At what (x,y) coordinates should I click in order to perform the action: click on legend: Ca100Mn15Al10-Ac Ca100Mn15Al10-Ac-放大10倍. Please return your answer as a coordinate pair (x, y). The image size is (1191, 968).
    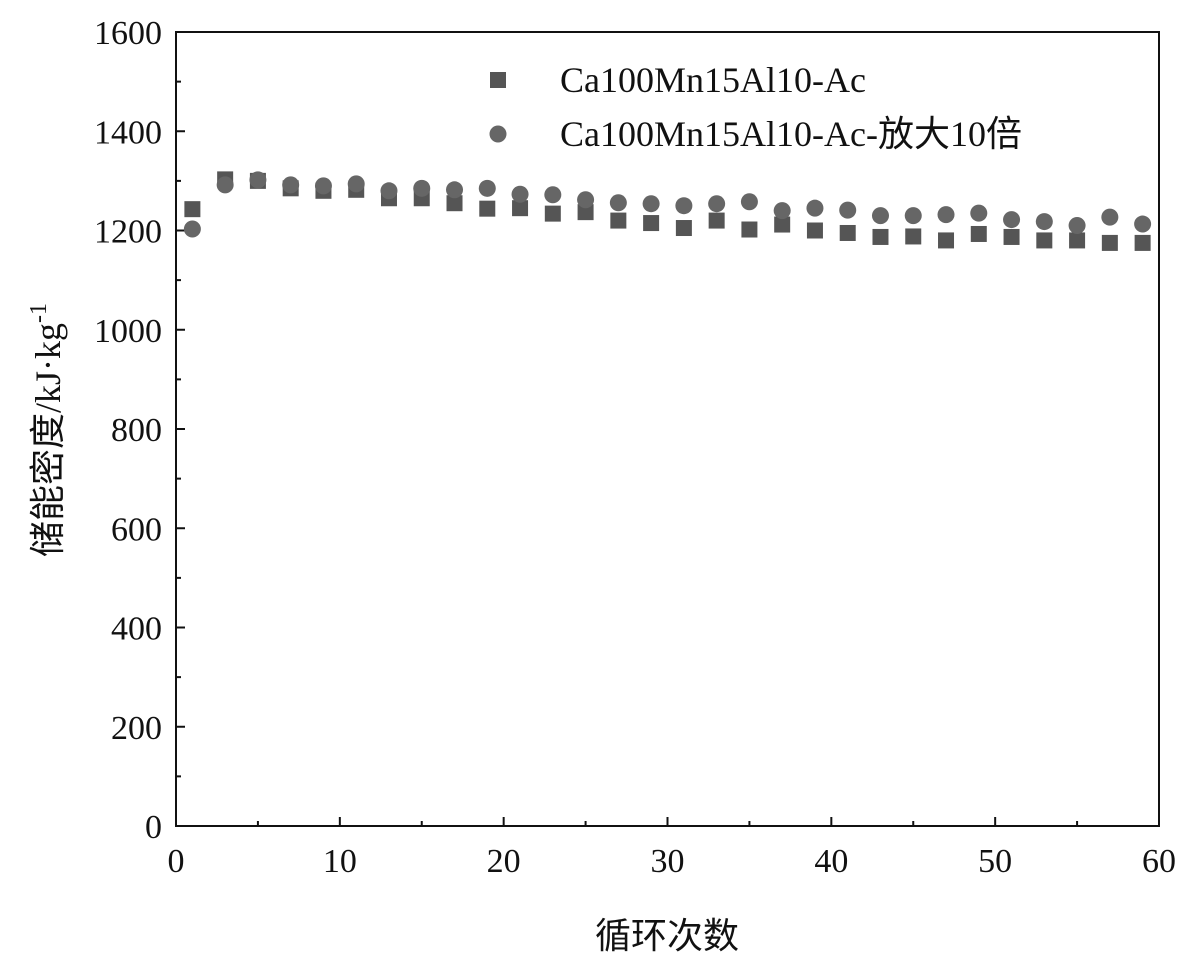
    Looking at the image, I should click on (755, 107).